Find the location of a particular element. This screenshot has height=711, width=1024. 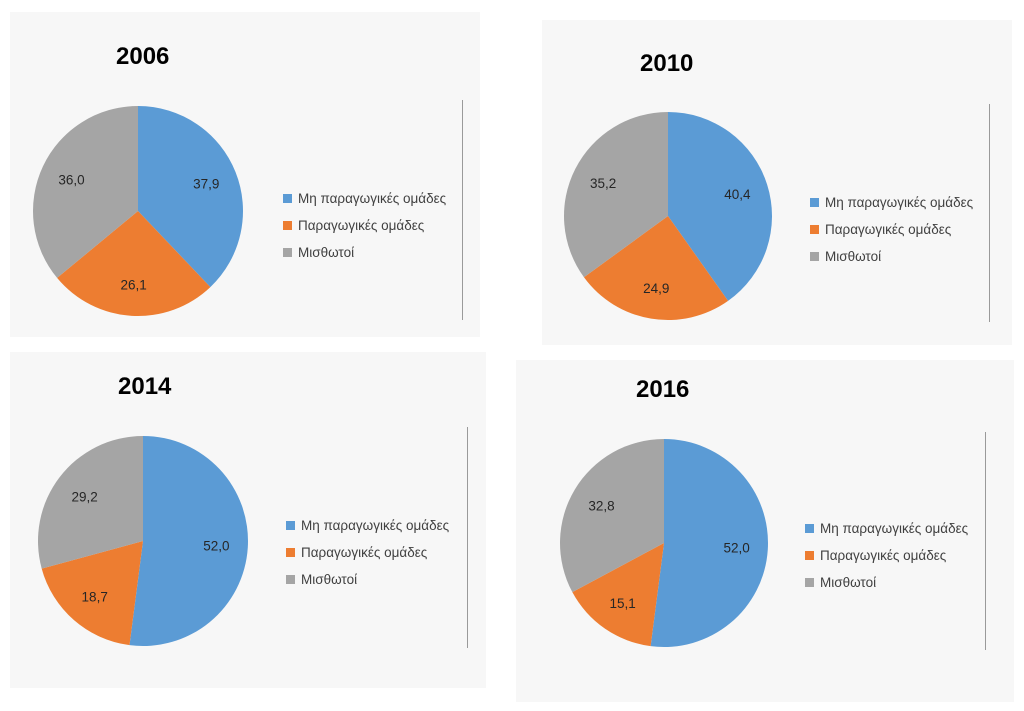

pie-chart: 52,0 15,1 32,8 is located at coordinates (664, 543).